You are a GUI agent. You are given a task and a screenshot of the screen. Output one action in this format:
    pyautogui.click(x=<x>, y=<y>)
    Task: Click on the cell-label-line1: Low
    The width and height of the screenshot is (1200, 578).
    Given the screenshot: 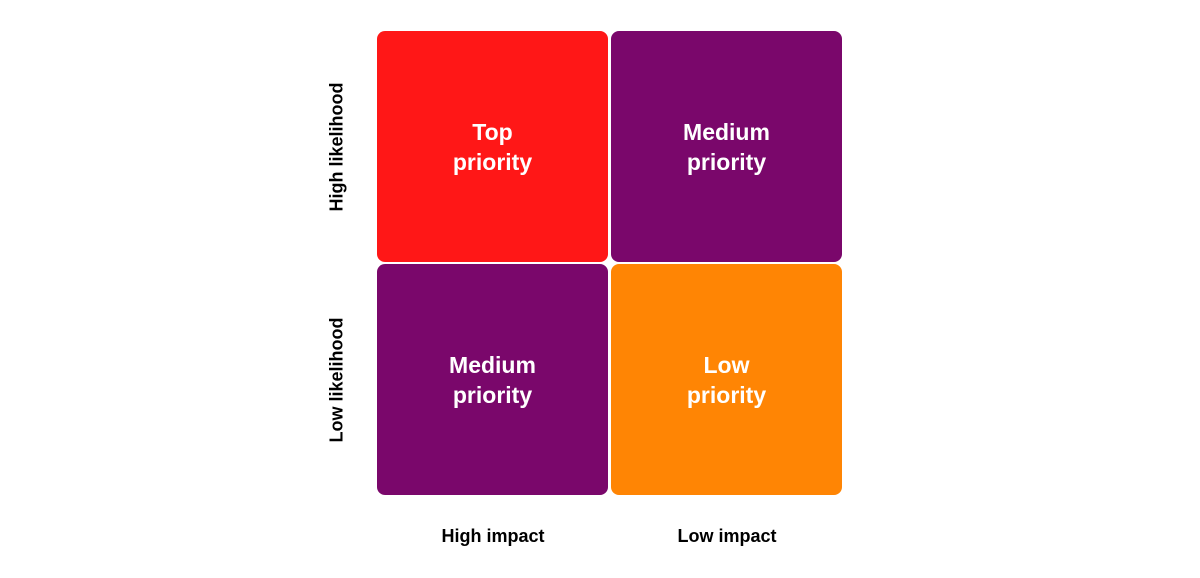 What is the action you would take?
    pyautogui.click(x=726, y=364)
    